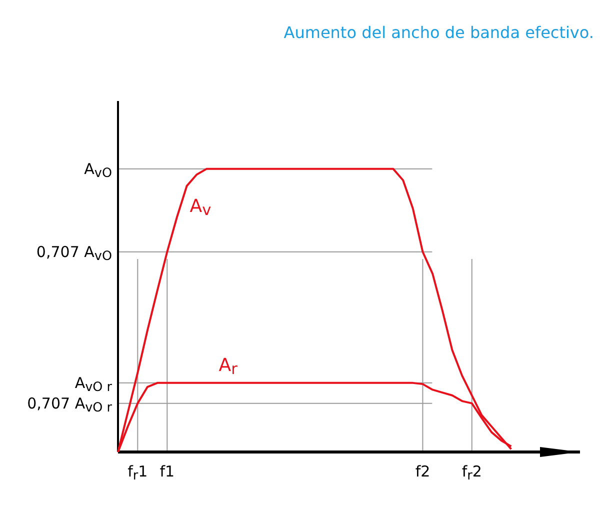 The width and height of the screenshot is (600, 511). Describe the element at coordinates (201, 207) in the screenshot. I see `series-label: A$_{v}$` at that location.